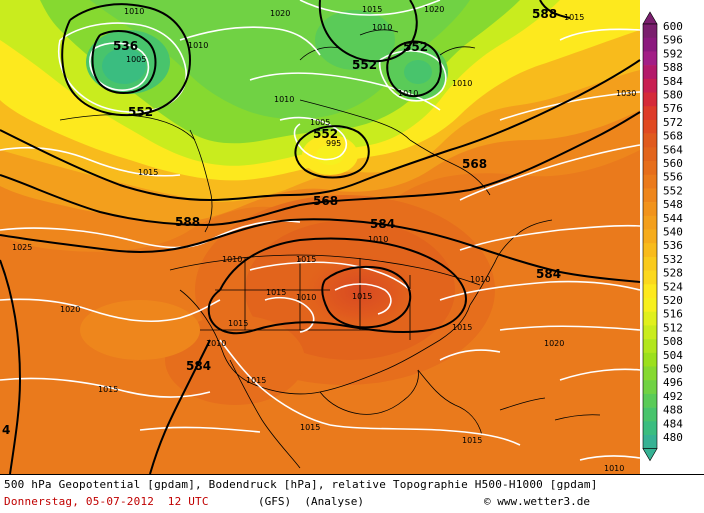 The height and width of the screenshot is (513, 704). What do you see at coordinates (673, 40) in the screenshot?
I see `legend-tick-label: 596` at bounding box center [673, 40].